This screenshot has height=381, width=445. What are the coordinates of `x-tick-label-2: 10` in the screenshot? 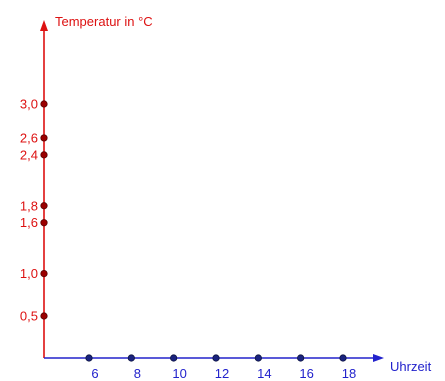 It's located at (179, 373).